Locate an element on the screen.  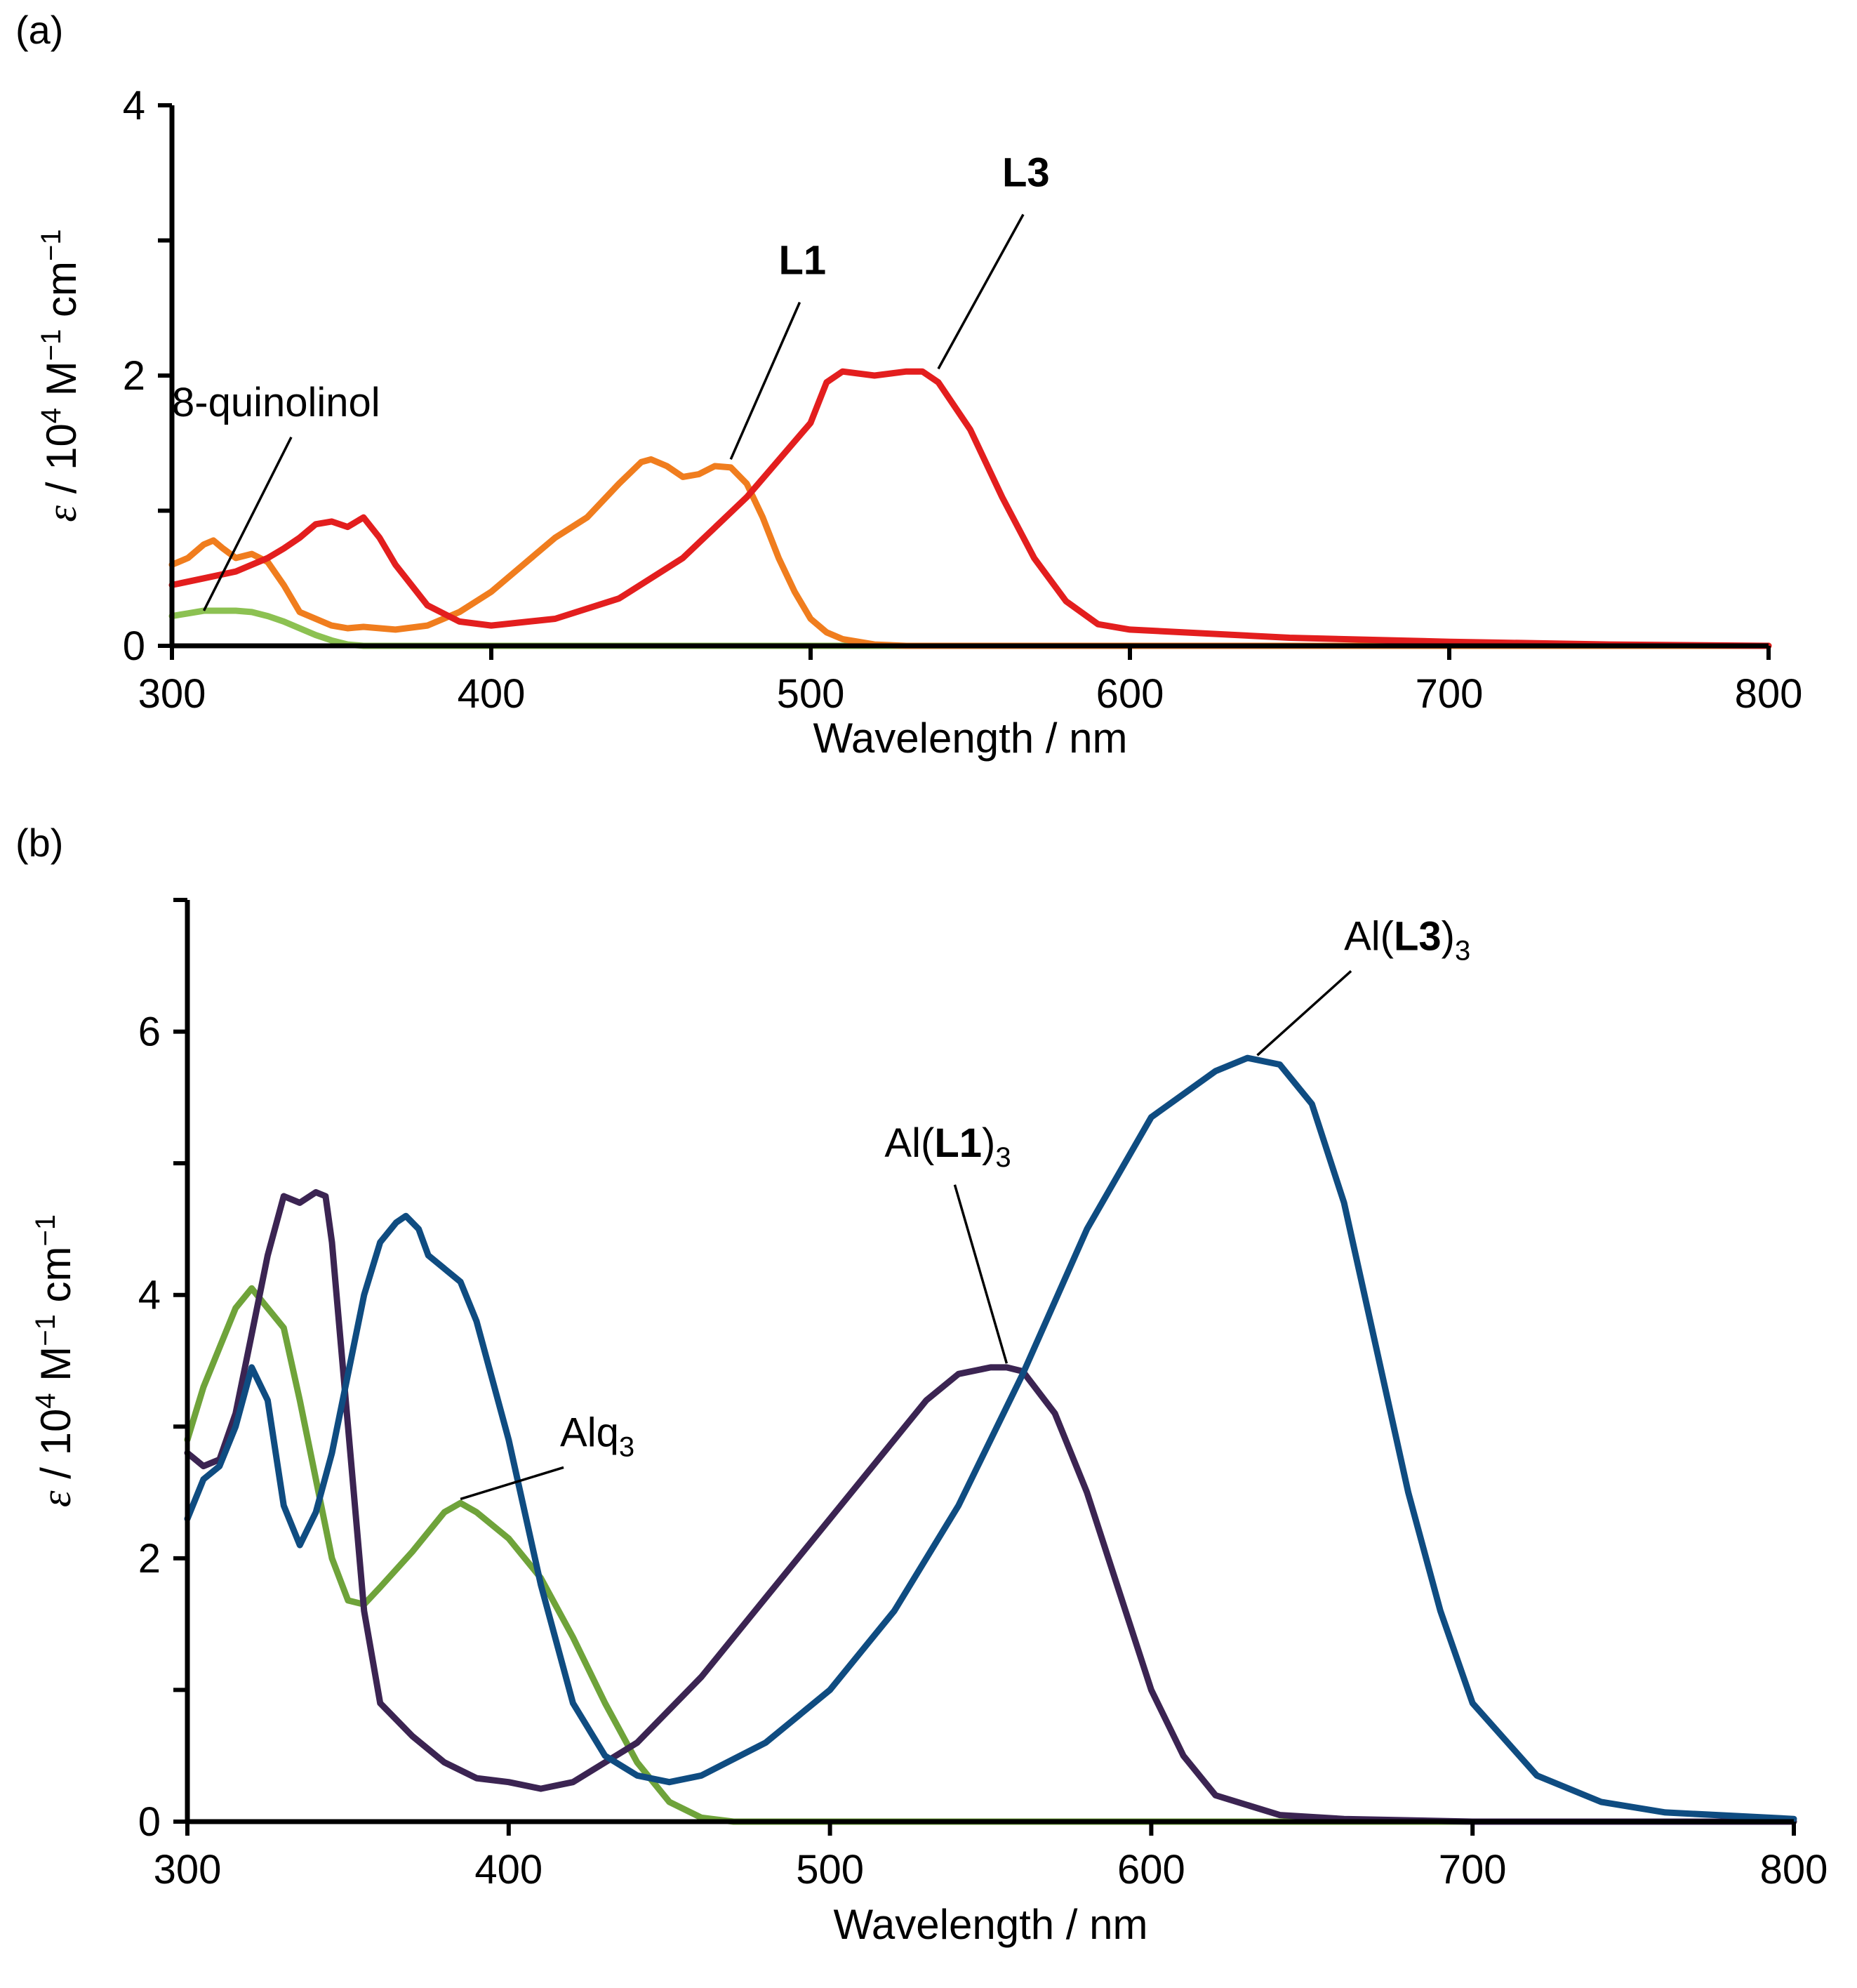
series-label: Alq3 is located at coordinates (597, 1436).